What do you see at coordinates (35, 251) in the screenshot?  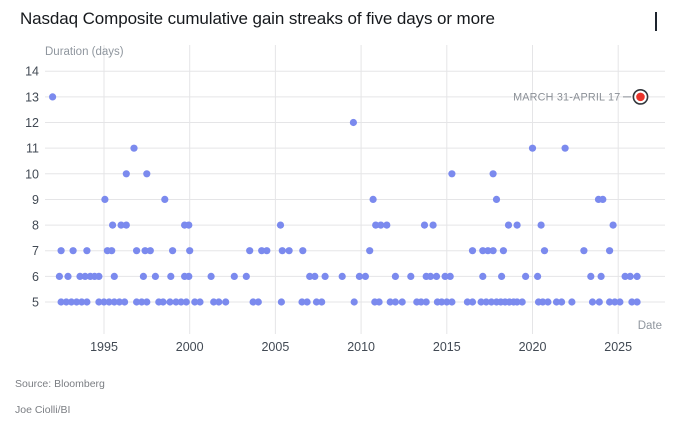 I see `y-tick-label: 7` at bounding box center [35, 251].